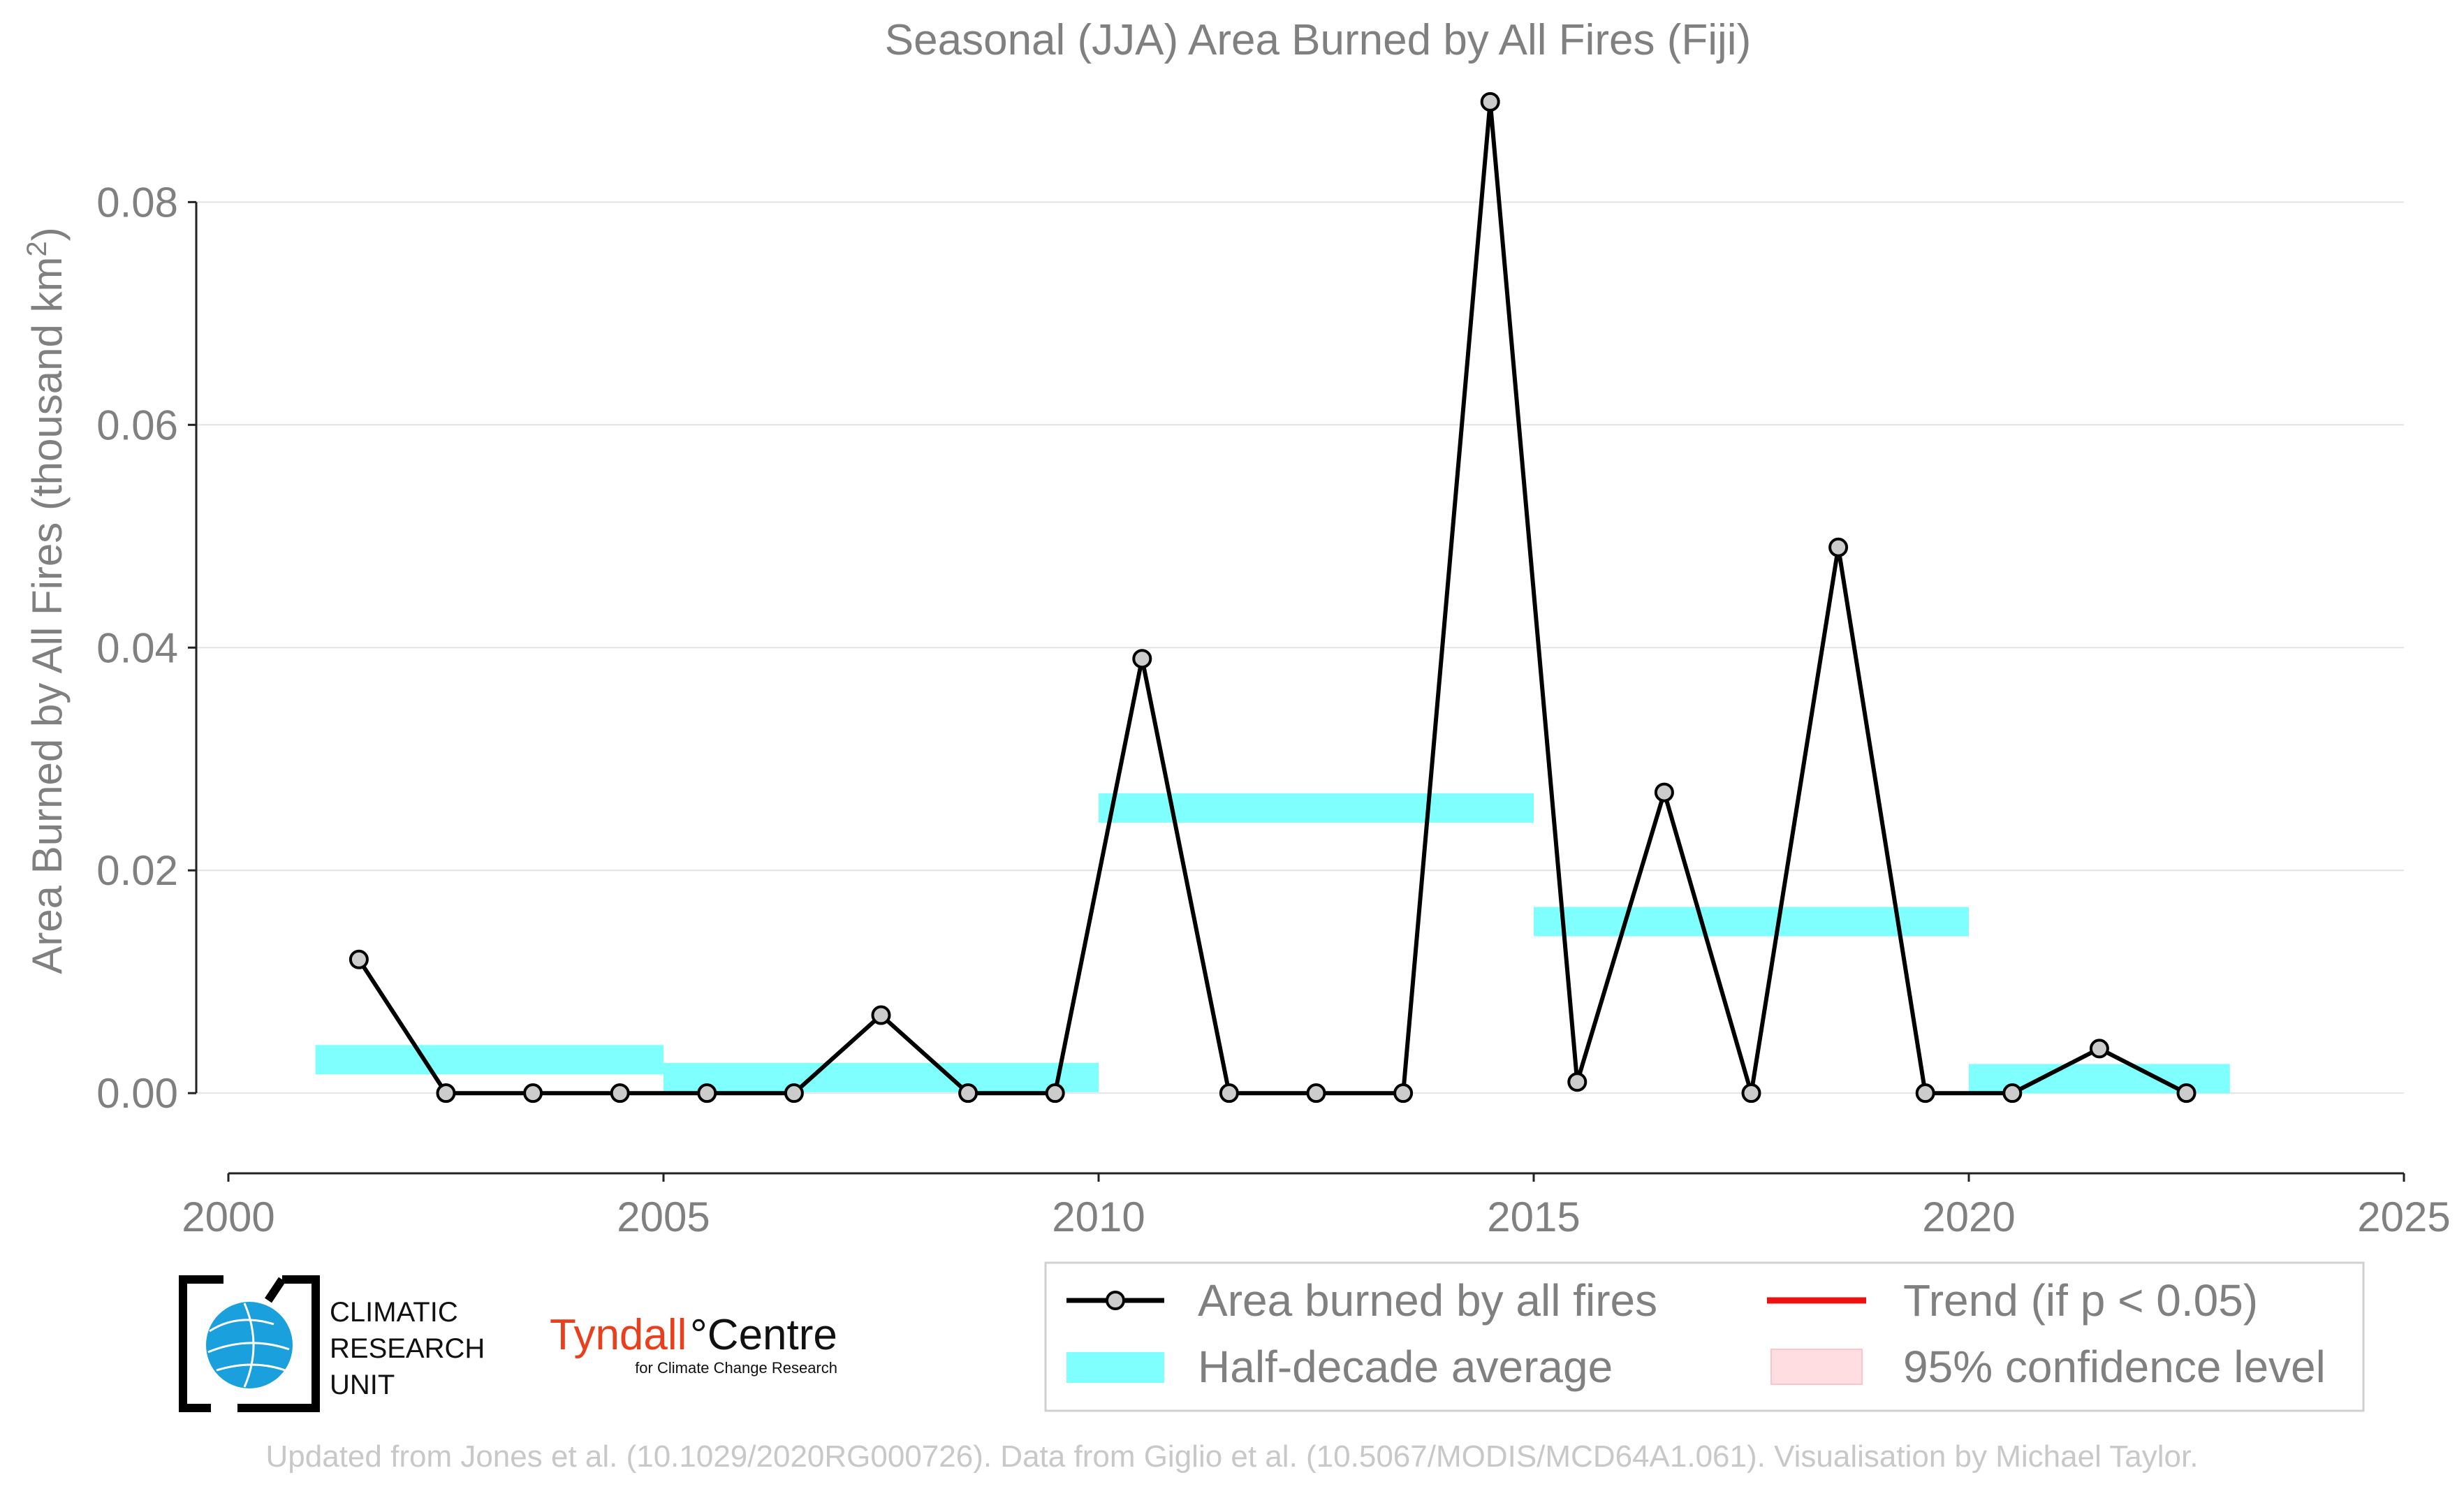 The image size is (2464, 1489). I want to click on legend-label-confidence: 95% confidence level, so click(2114, 1367).